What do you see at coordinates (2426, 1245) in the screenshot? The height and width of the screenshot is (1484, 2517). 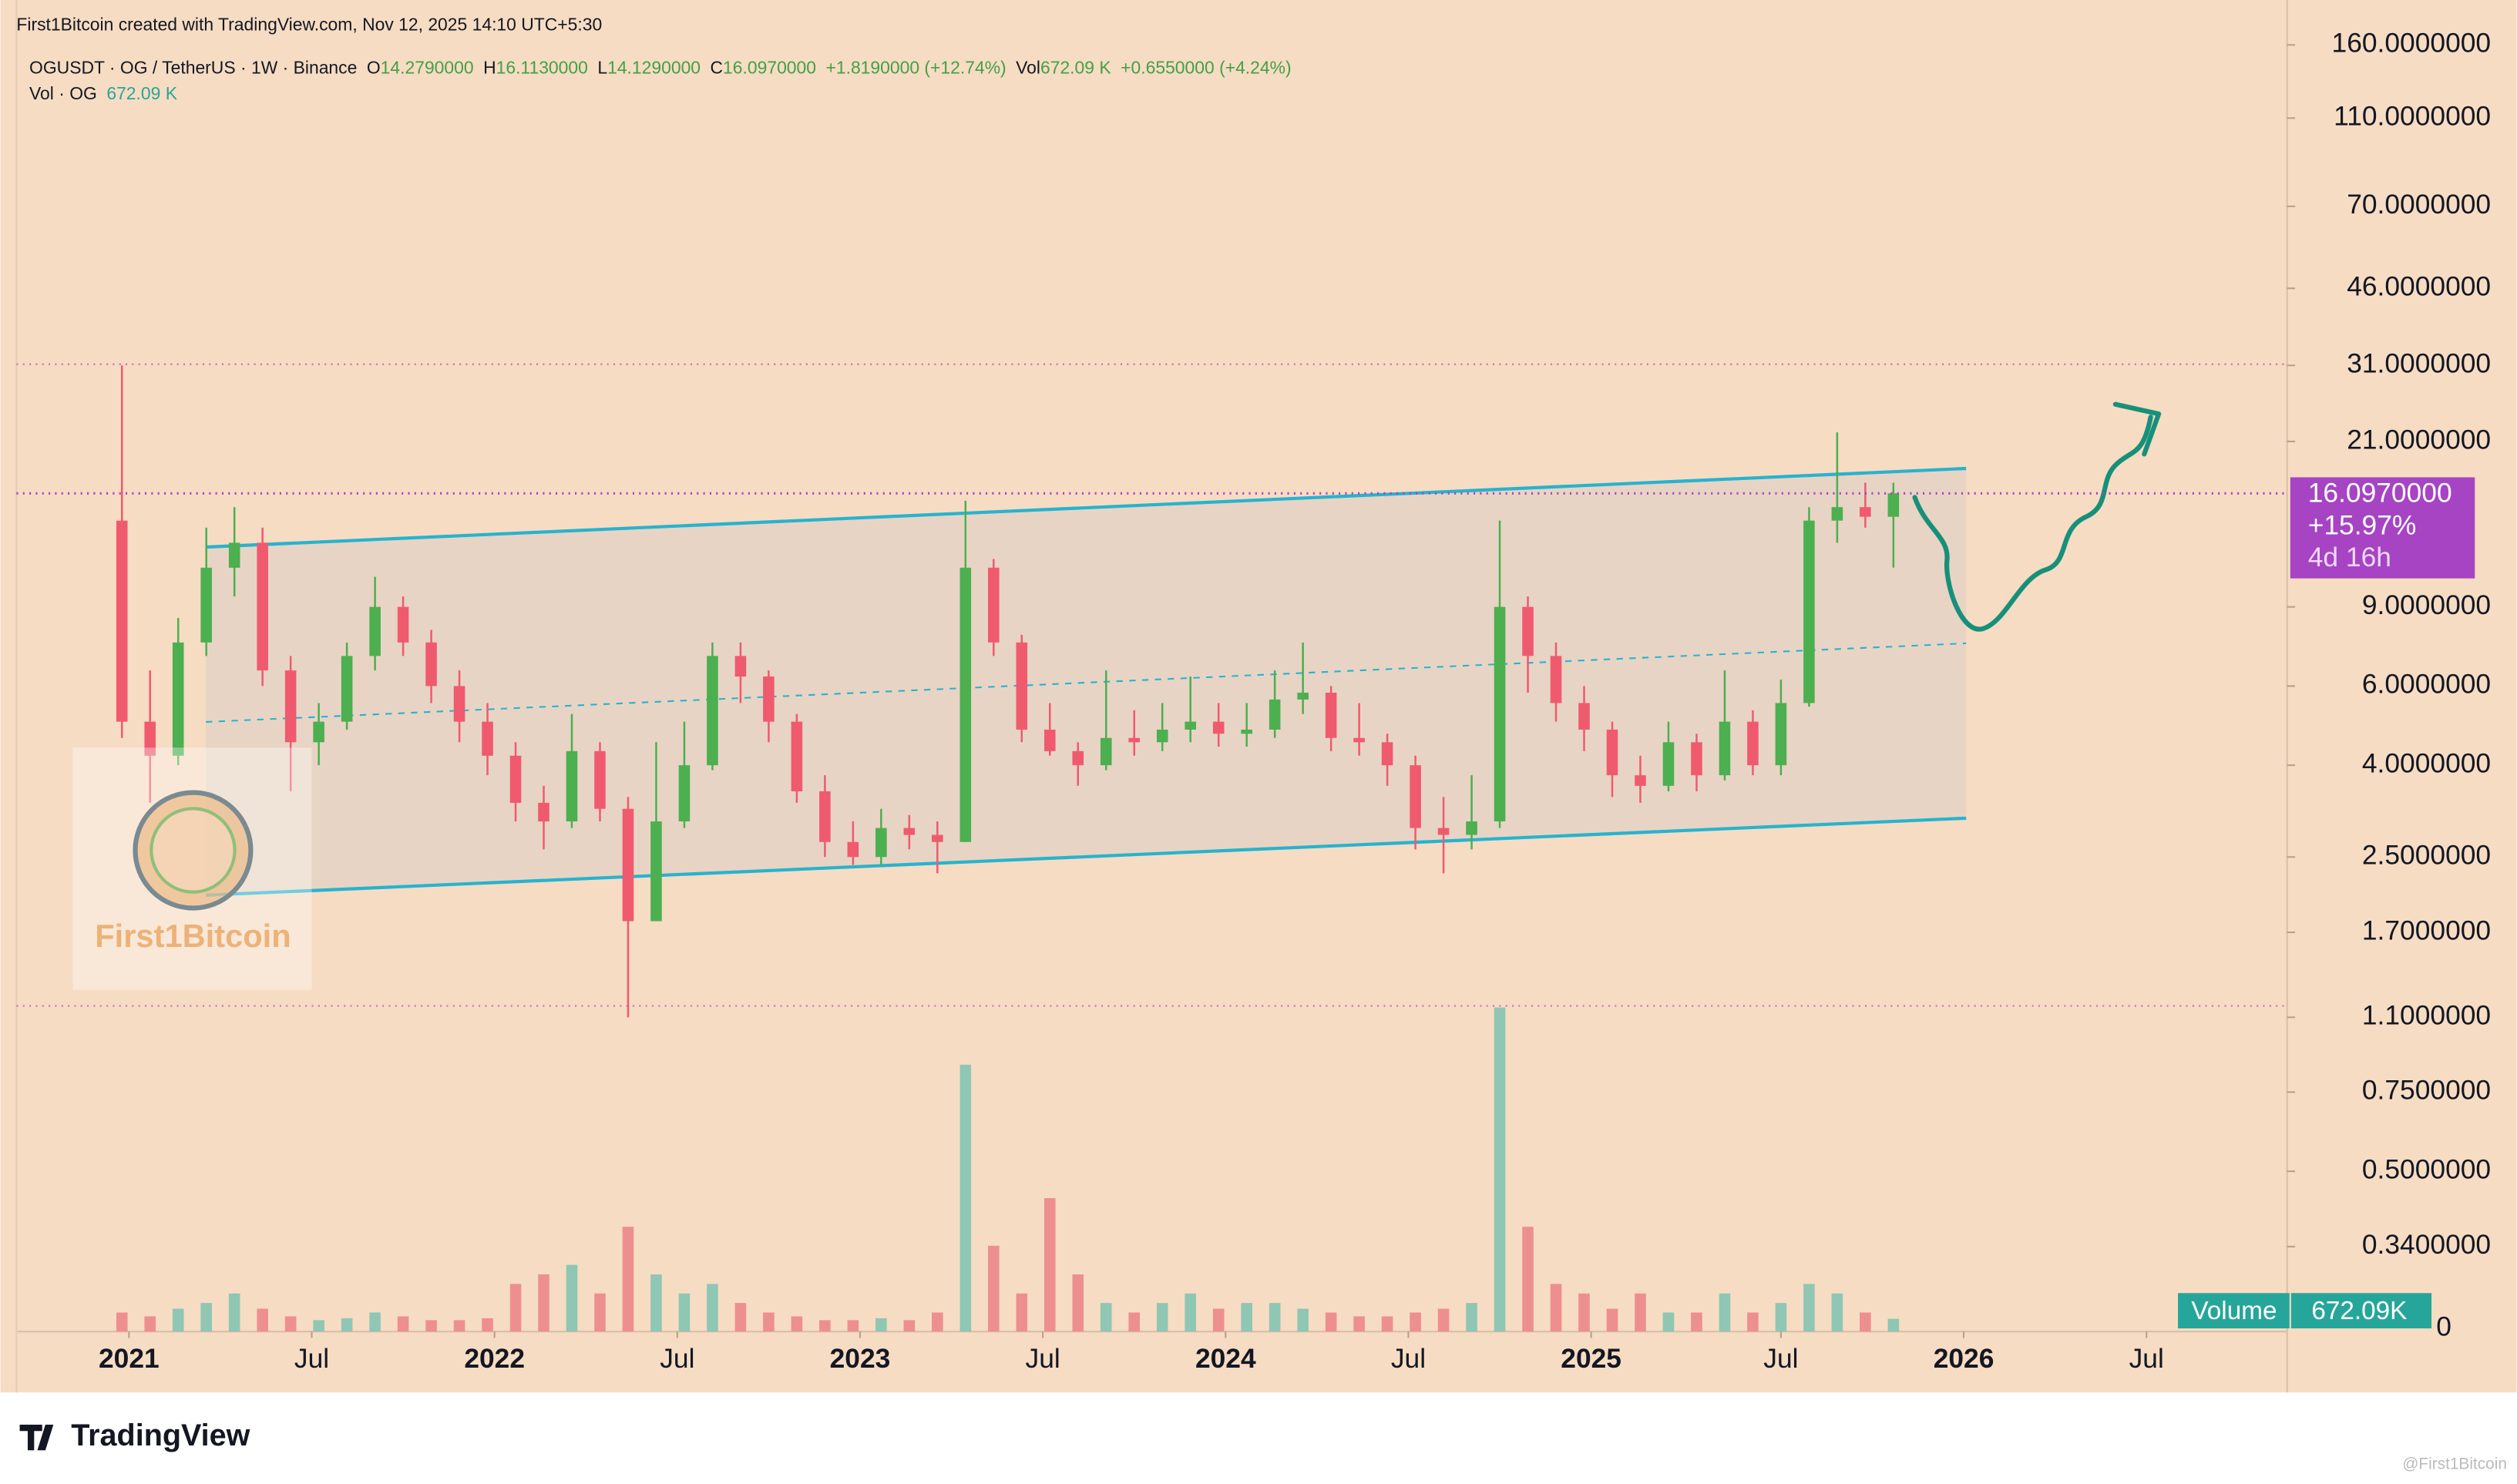 I see `y-tick-label: 0.3400000` at bounding box center [2426, 1245].